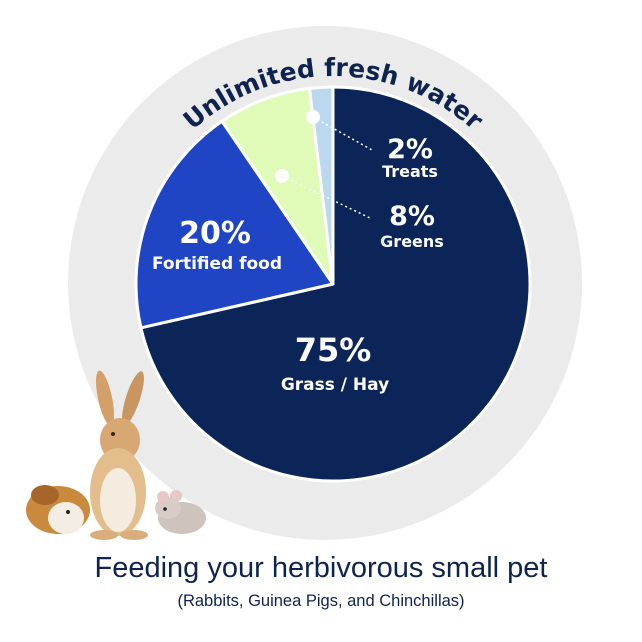 The image size is (642, 642). Describe the element at coordinates (410, 149) in the screenshot. I see `treats-value: 2%` at that location.